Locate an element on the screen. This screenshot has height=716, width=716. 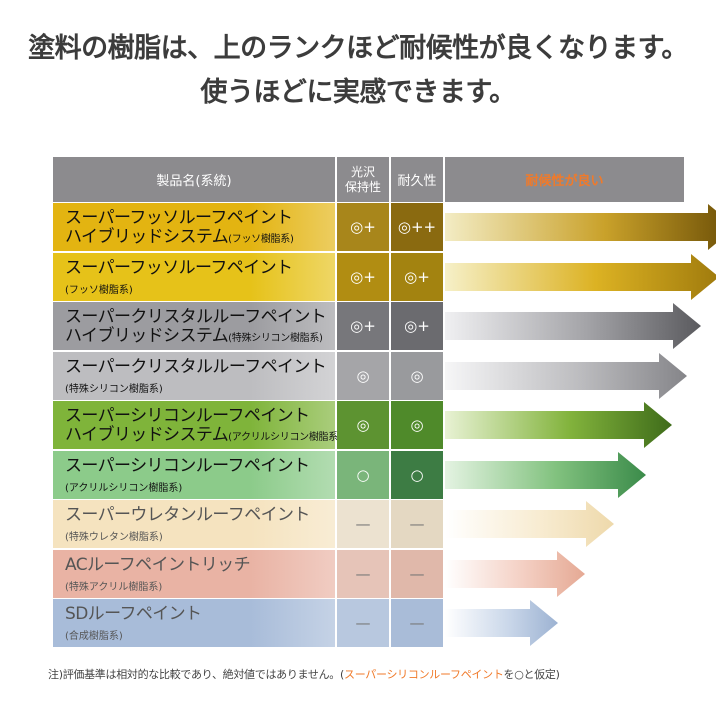
product-row: スーパーフッソルーフペイント ハイブリッドシステム(フッソ樹脂系) ◎+ ◎++ is located at coordinates (384, 227).